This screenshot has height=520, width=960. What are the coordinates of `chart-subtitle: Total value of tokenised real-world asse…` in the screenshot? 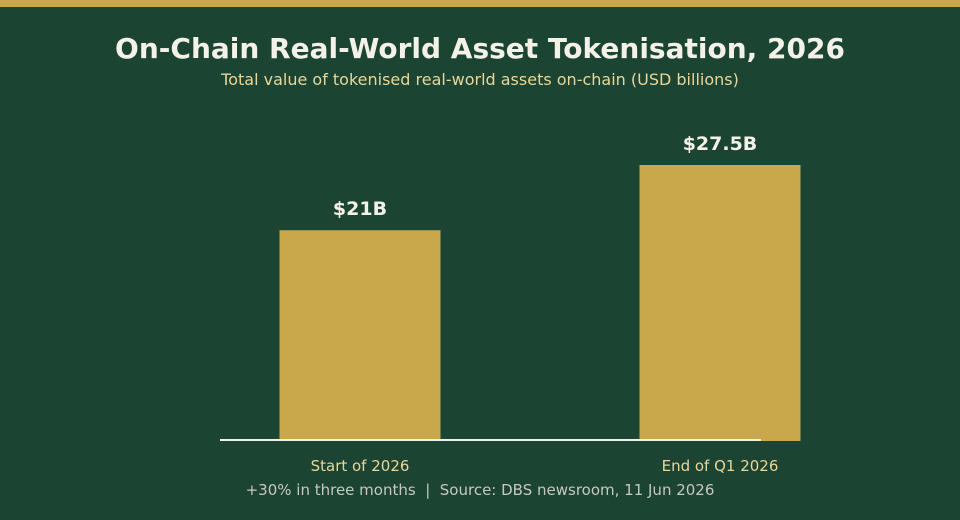 It's located at (479, 79).